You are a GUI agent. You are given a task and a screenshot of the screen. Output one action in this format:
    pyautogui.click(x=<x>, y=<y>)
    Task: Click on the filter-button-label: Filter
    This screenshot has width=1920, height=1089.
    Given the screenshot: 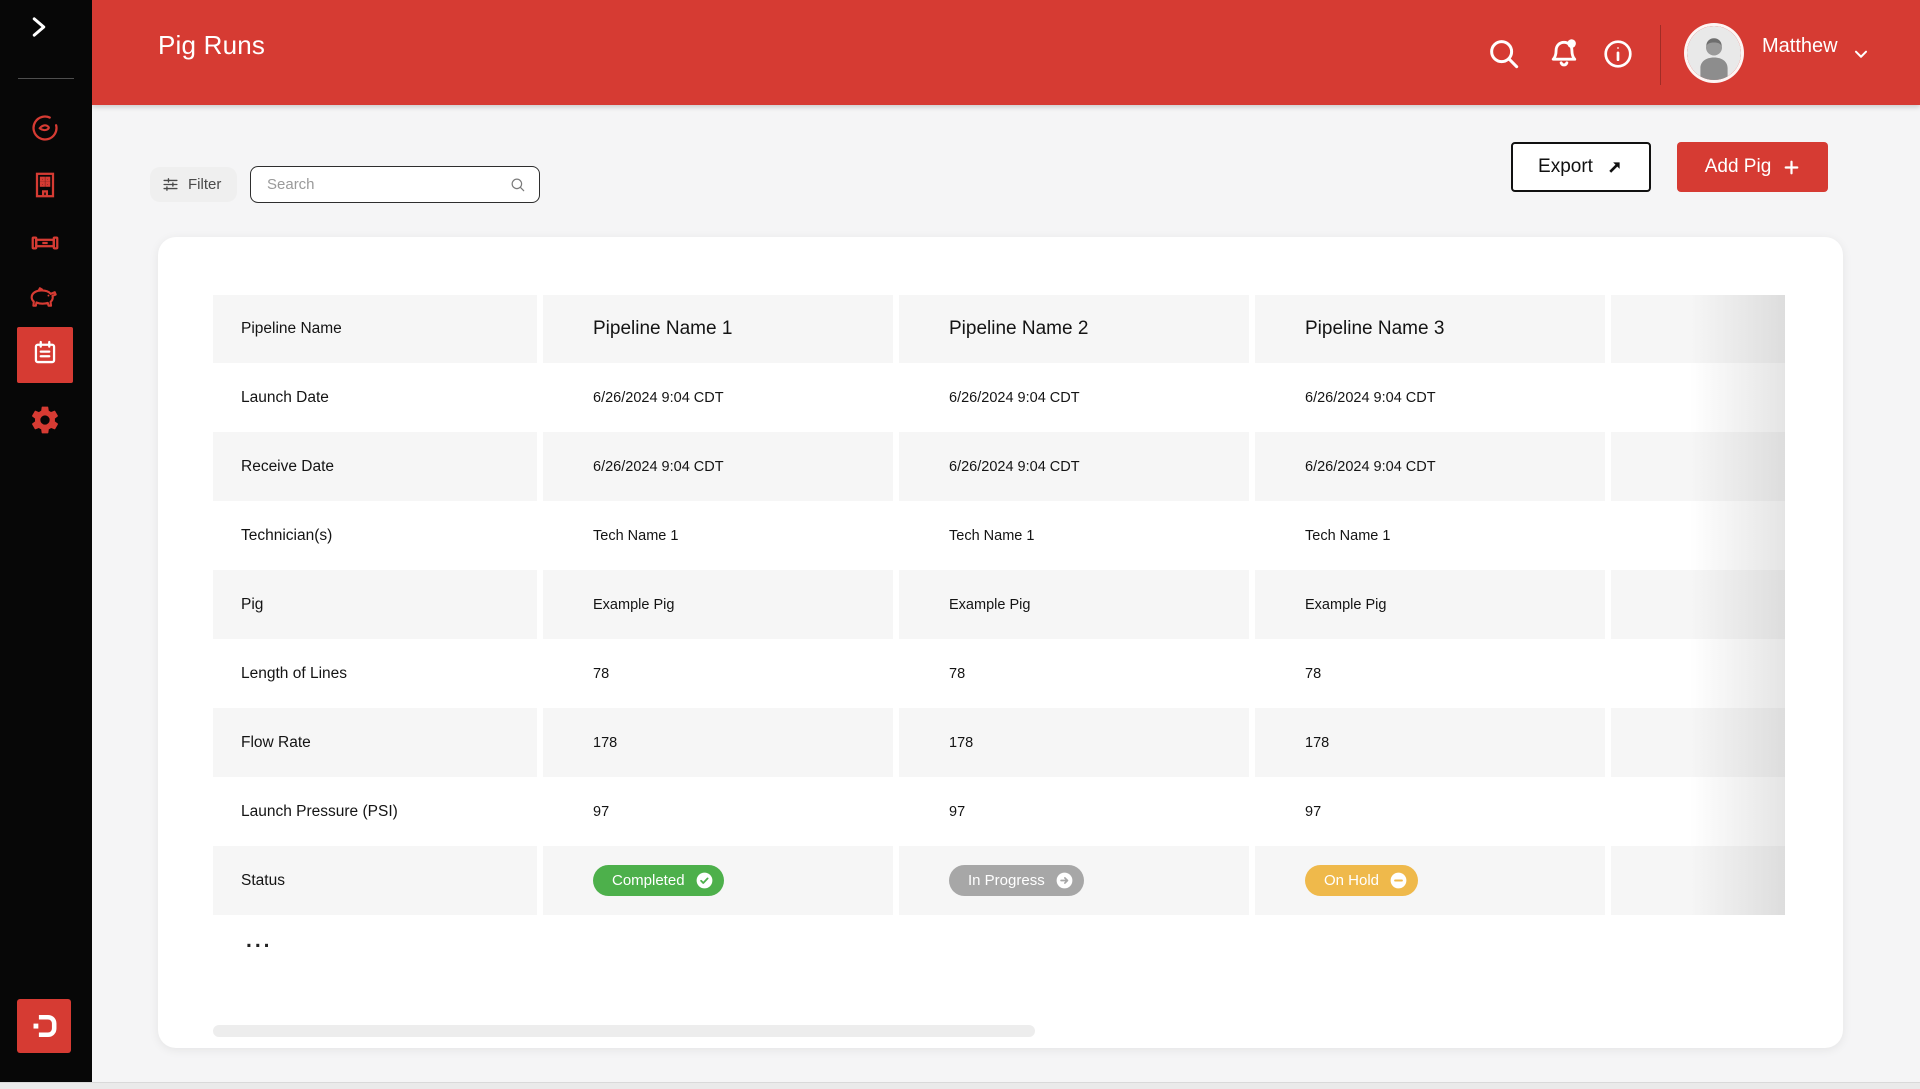 What is the action you would take?
    pyautogui.click(x=205, y=184)
    